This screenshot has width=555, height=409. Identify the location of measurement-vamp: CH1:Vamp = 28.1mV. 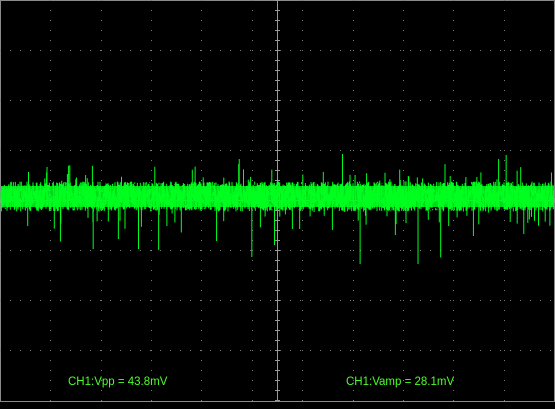
(400, 382).